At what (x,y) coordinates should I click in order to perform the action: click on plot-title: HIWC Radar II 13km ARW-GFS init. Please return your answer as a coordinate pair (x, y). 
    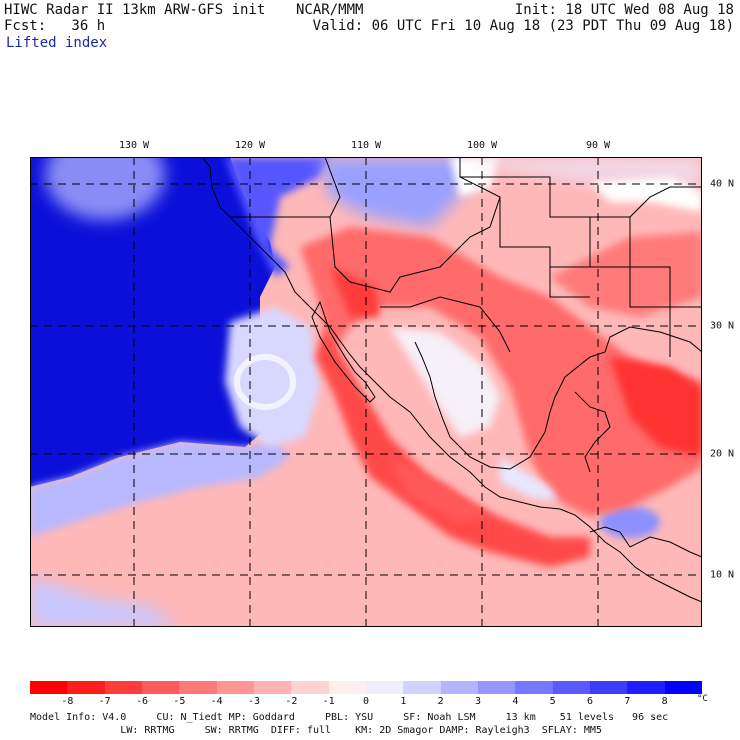
    Looking at the image, I should click on (135, 10).